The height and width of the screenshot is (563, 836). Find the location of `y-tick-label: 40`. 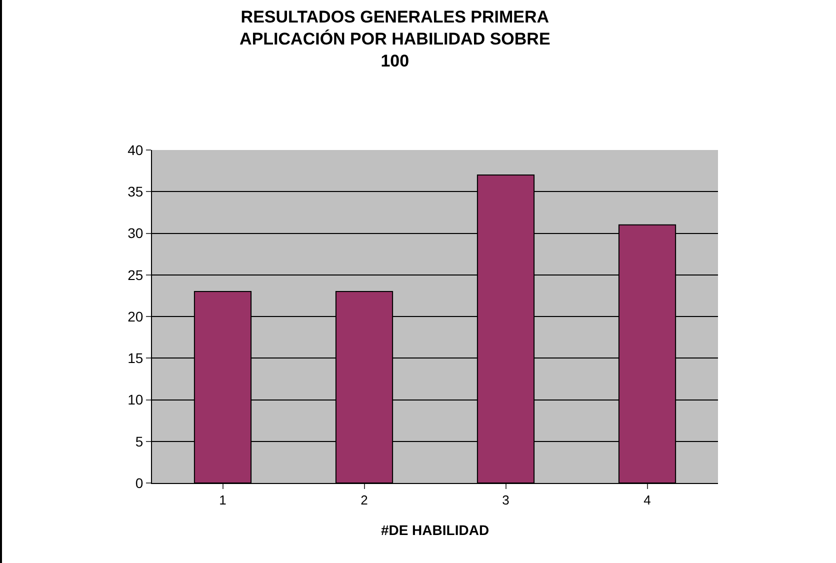

y-tick-label: 40 is located at coordinates (136, 150).